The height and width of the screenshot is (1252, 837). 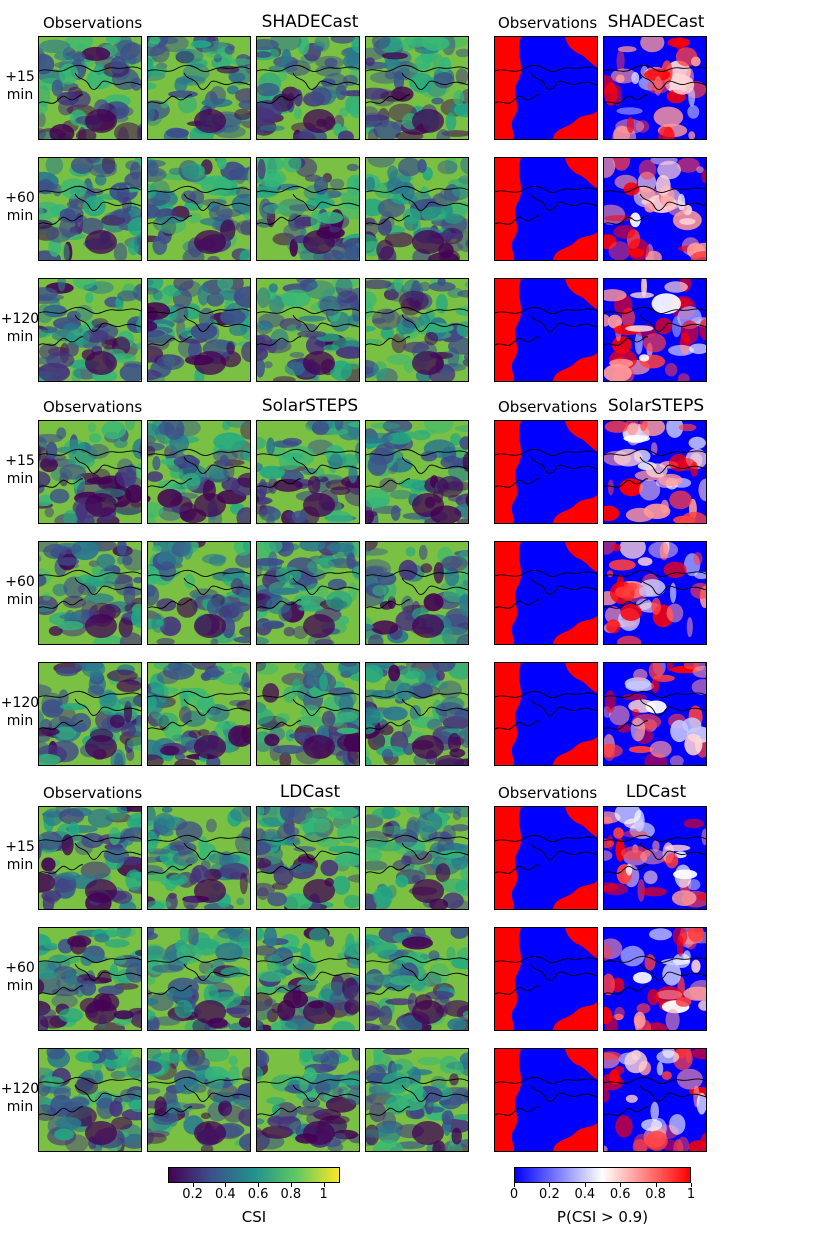 I want to click on colorbar-tick-label: 0.8, so click(x=291, y=1194).